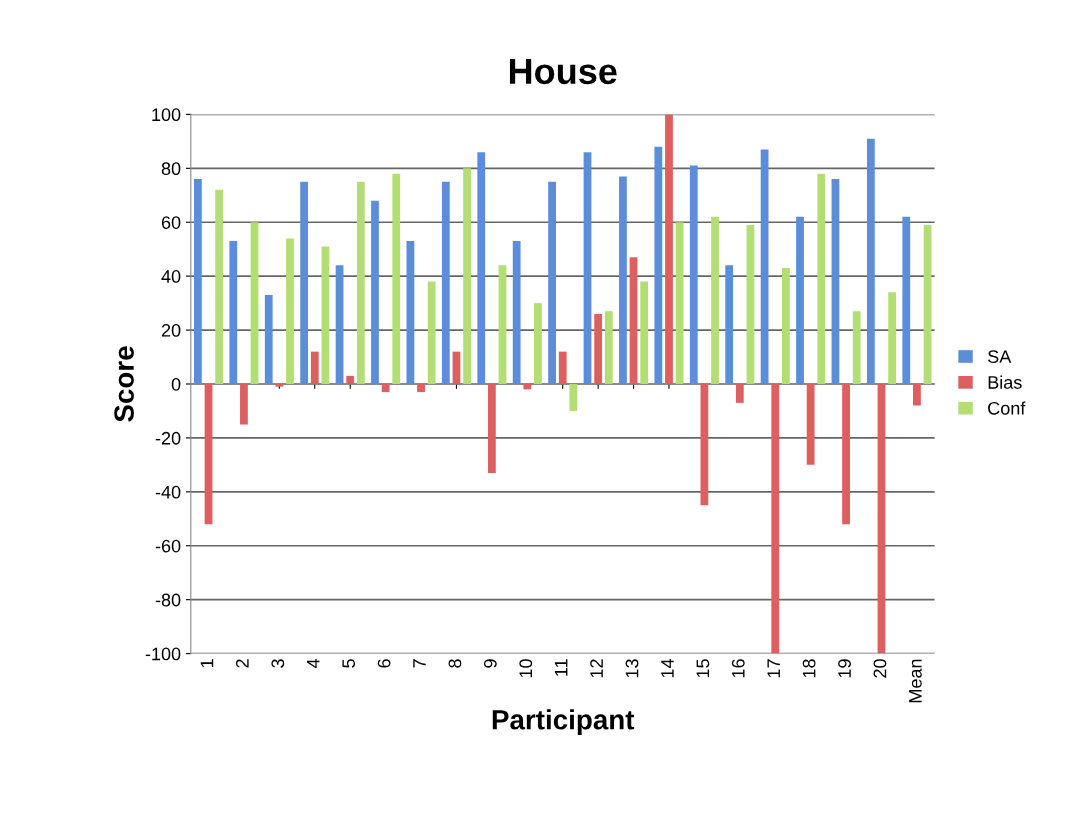  I want to click on y-tick-label: -40, so click(168, 492).